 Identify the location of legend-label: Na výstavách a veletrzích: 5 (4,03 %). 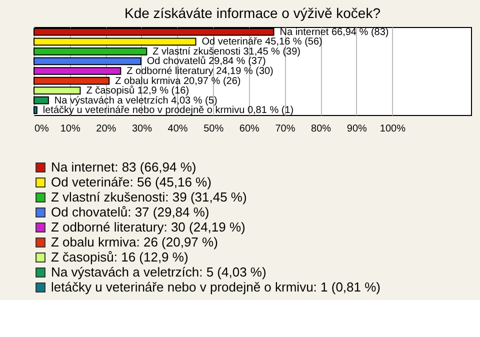
(158, 272).